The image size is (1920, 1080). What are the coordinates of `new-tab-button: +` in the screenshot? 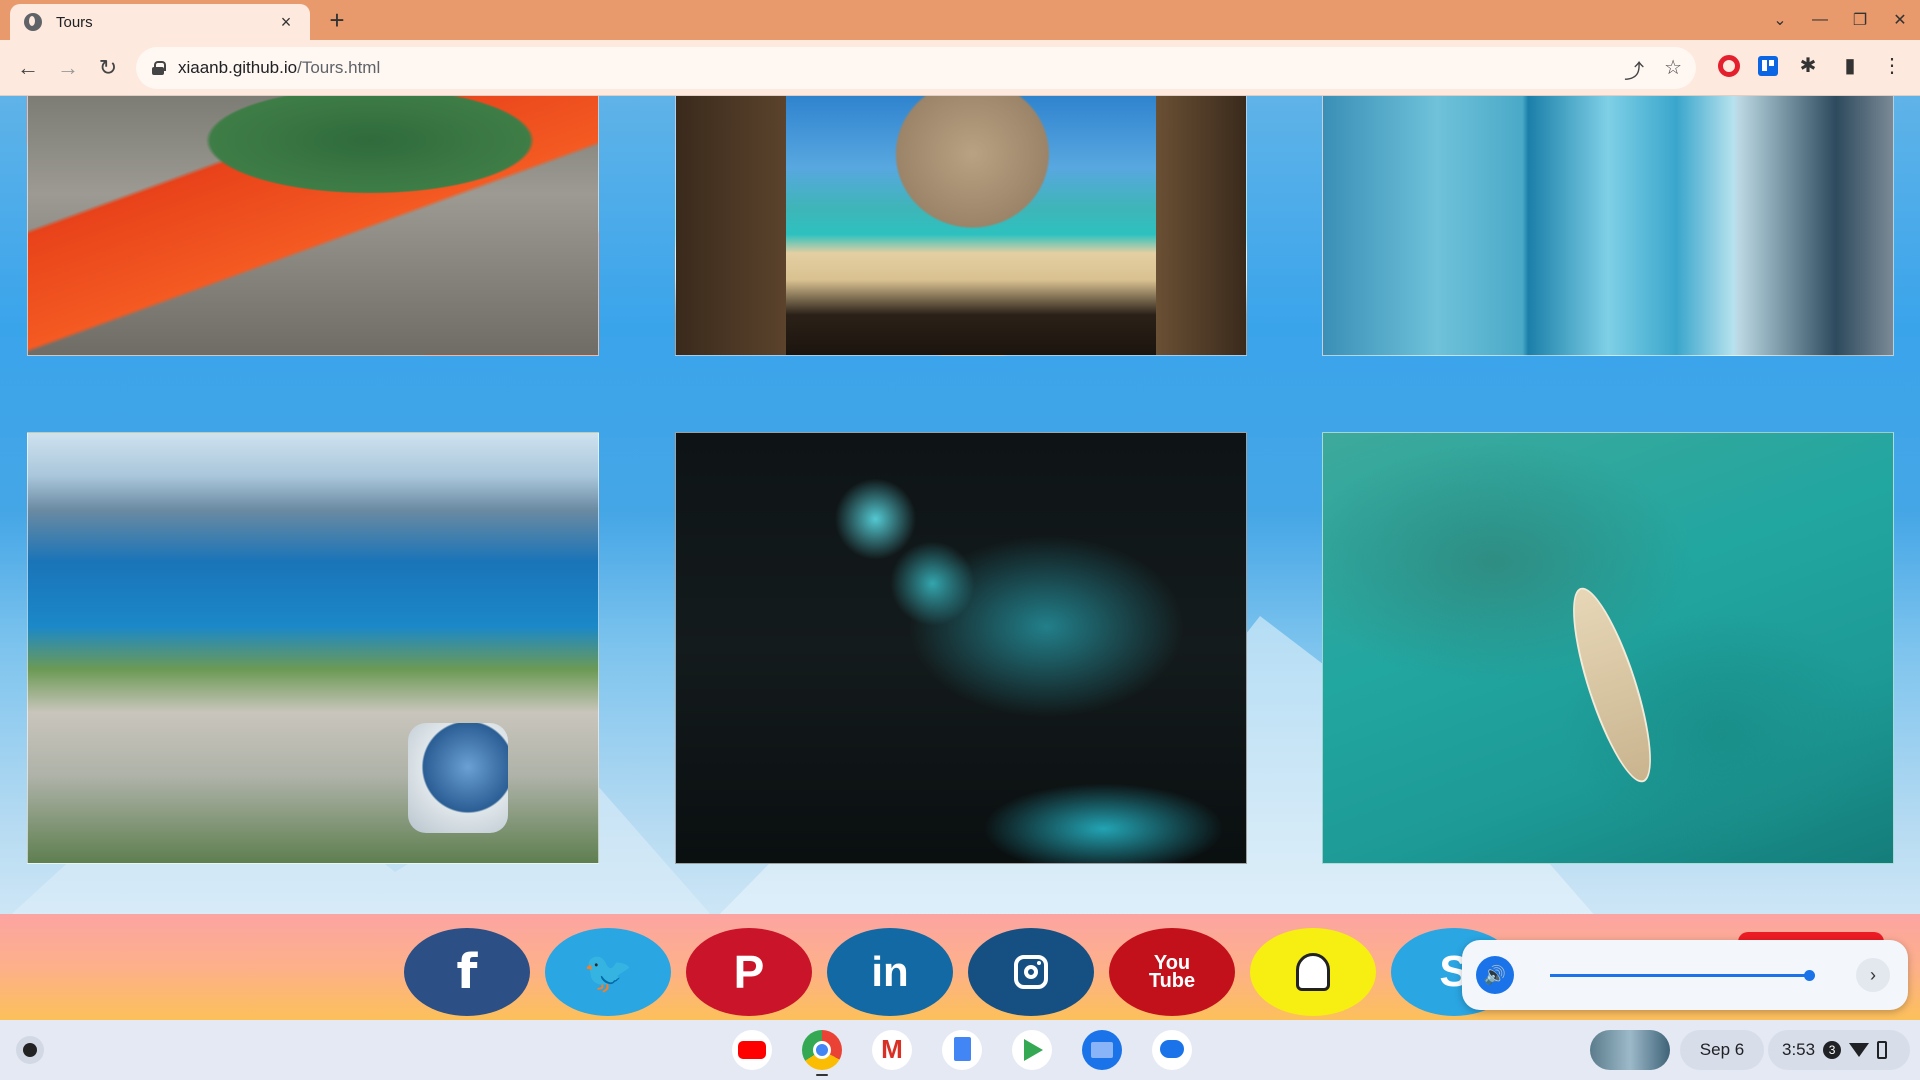 It's located at (337, 20).